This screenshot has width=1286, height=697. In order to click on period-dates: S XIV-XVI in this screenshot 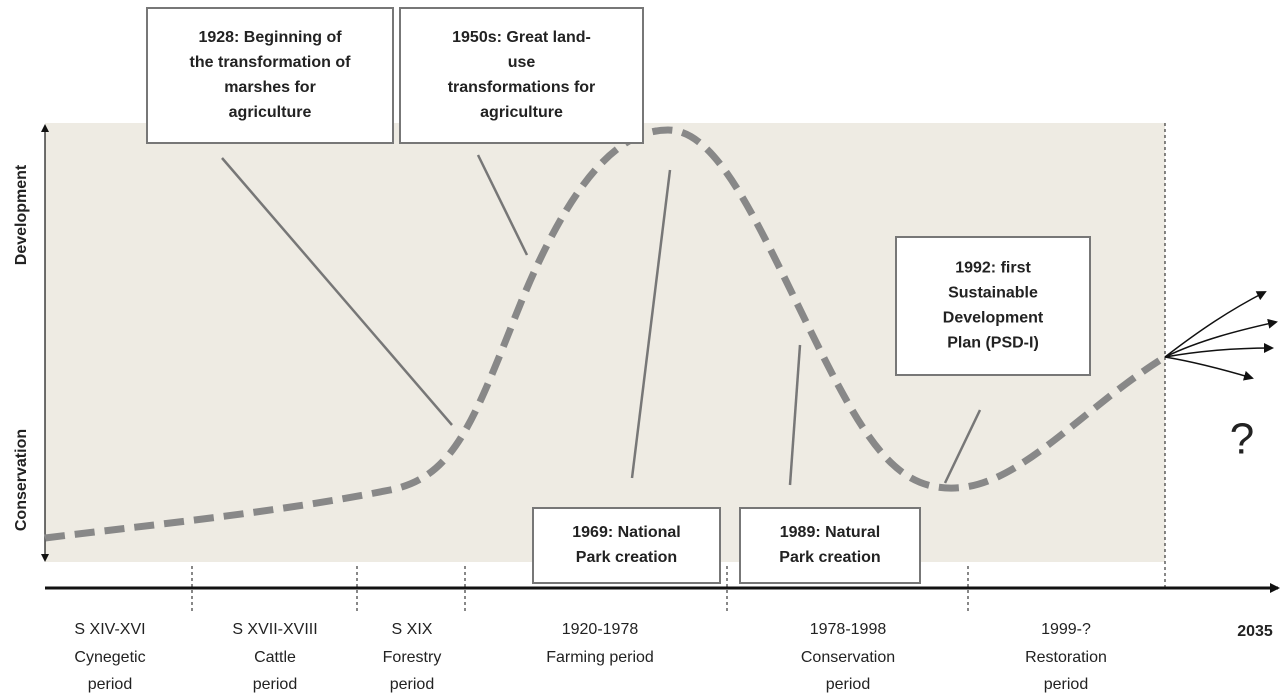, I will do `click(109, 629)`.